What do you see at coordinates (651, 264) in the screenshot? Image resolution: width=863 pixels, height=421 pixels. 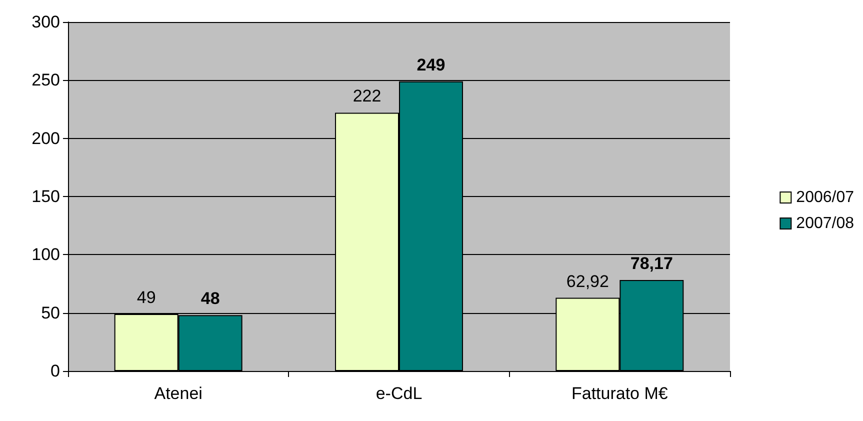 I see `data-label: 78,17` at bounding box center [651, 264].